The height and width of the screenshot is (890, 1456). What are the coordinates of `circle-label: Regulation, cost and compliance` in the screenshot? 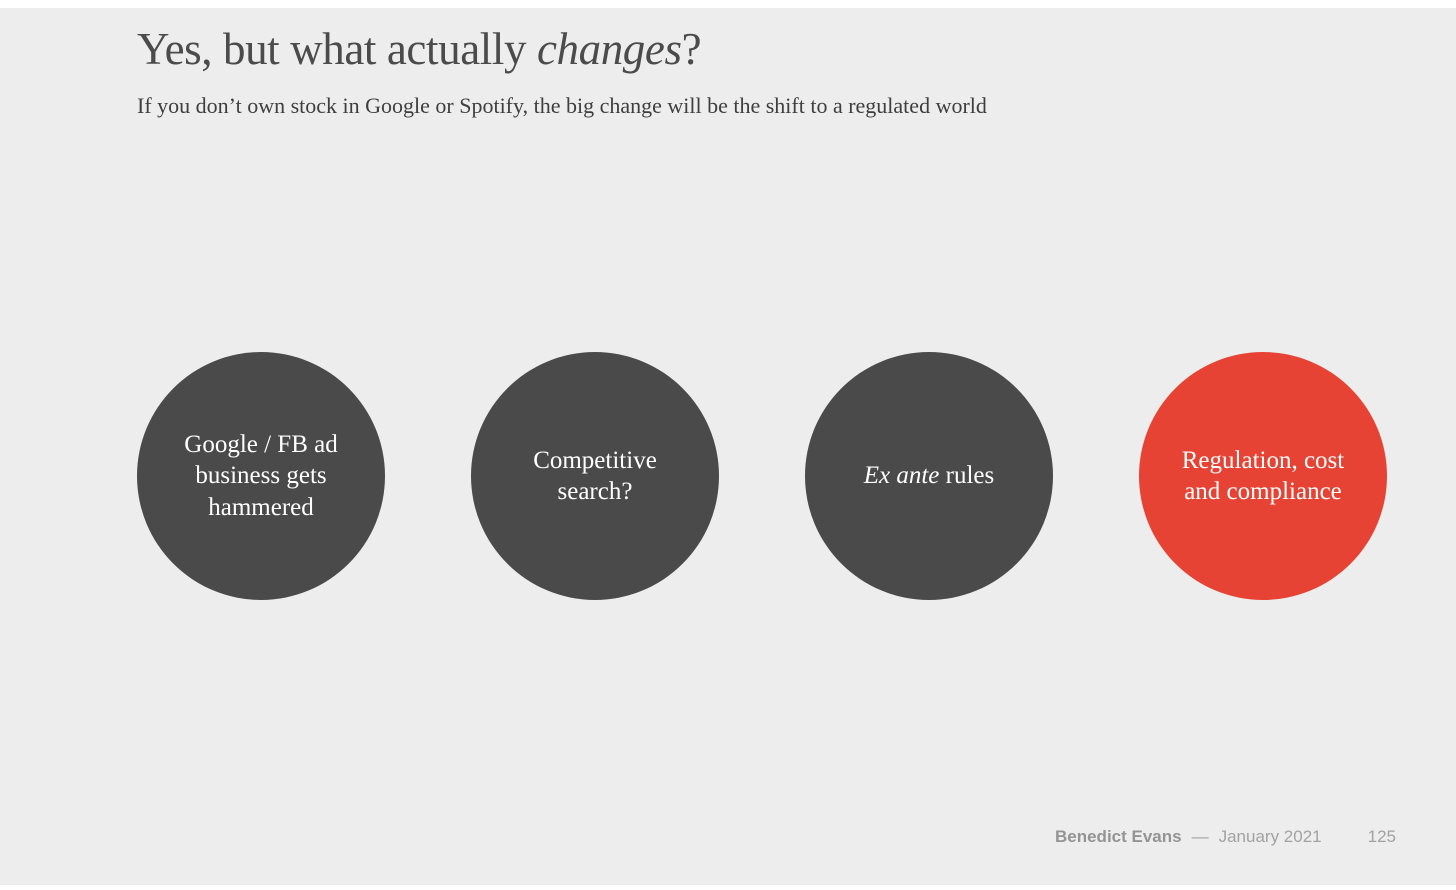 It's located at (1263, 476).